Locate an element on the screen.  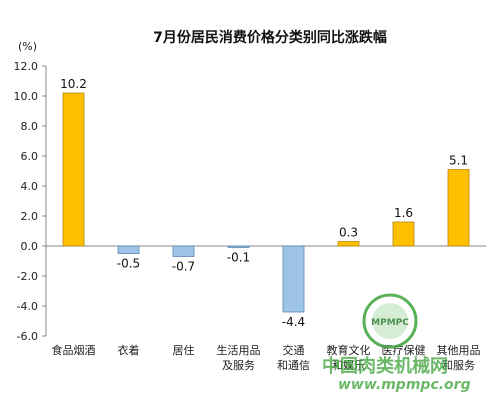
data-label: -0.7 is located at coordinates (183, 267).